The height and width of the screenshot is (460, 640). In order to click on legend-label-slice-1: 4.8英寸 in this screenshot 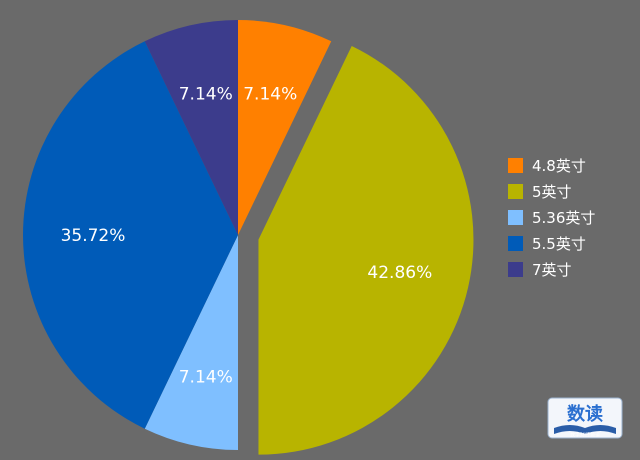, I will do `click(559, 166)`.